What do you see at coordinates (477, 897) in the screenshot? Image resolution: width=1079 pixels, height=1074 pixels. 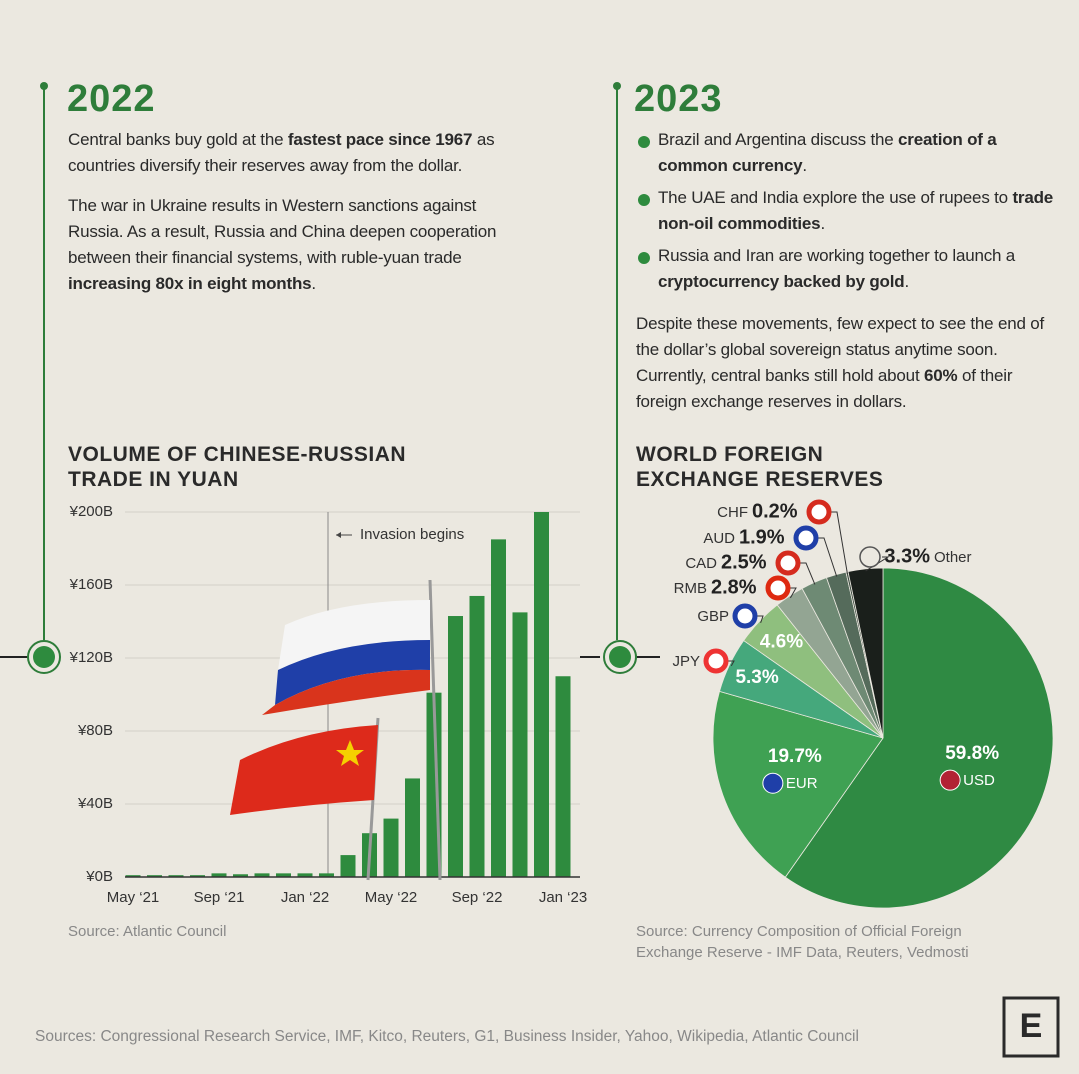 I see `x-tick-label: Sep ‘22` at bounding box center [477, 897].